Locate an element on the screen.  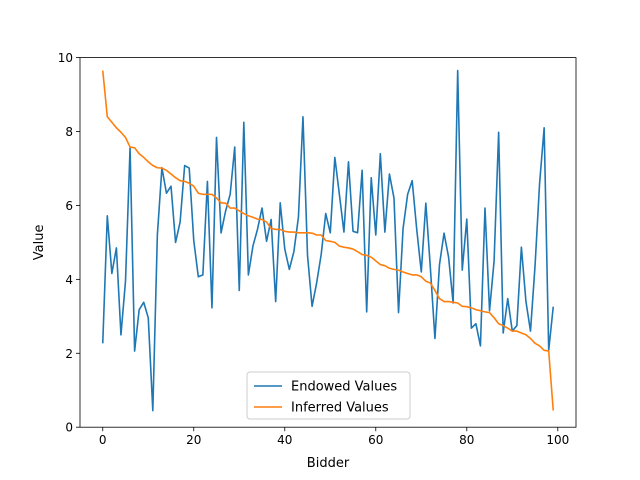
y-tick-label: 4 is located at coordinates (69, 280).